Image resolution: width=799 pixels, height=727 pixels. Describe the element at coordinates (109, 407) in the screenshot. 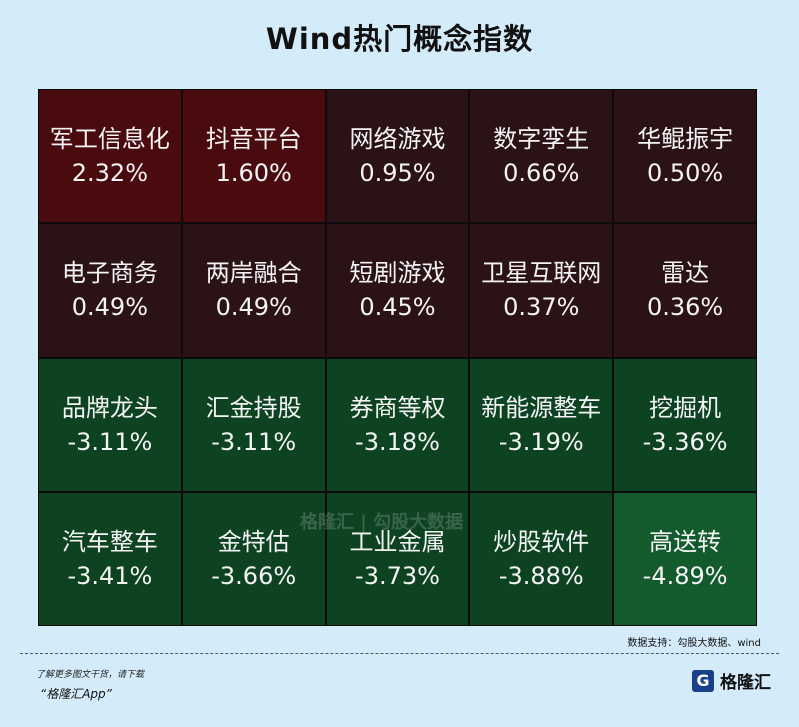

I see `cell-name: 品牌龙头` at that location.